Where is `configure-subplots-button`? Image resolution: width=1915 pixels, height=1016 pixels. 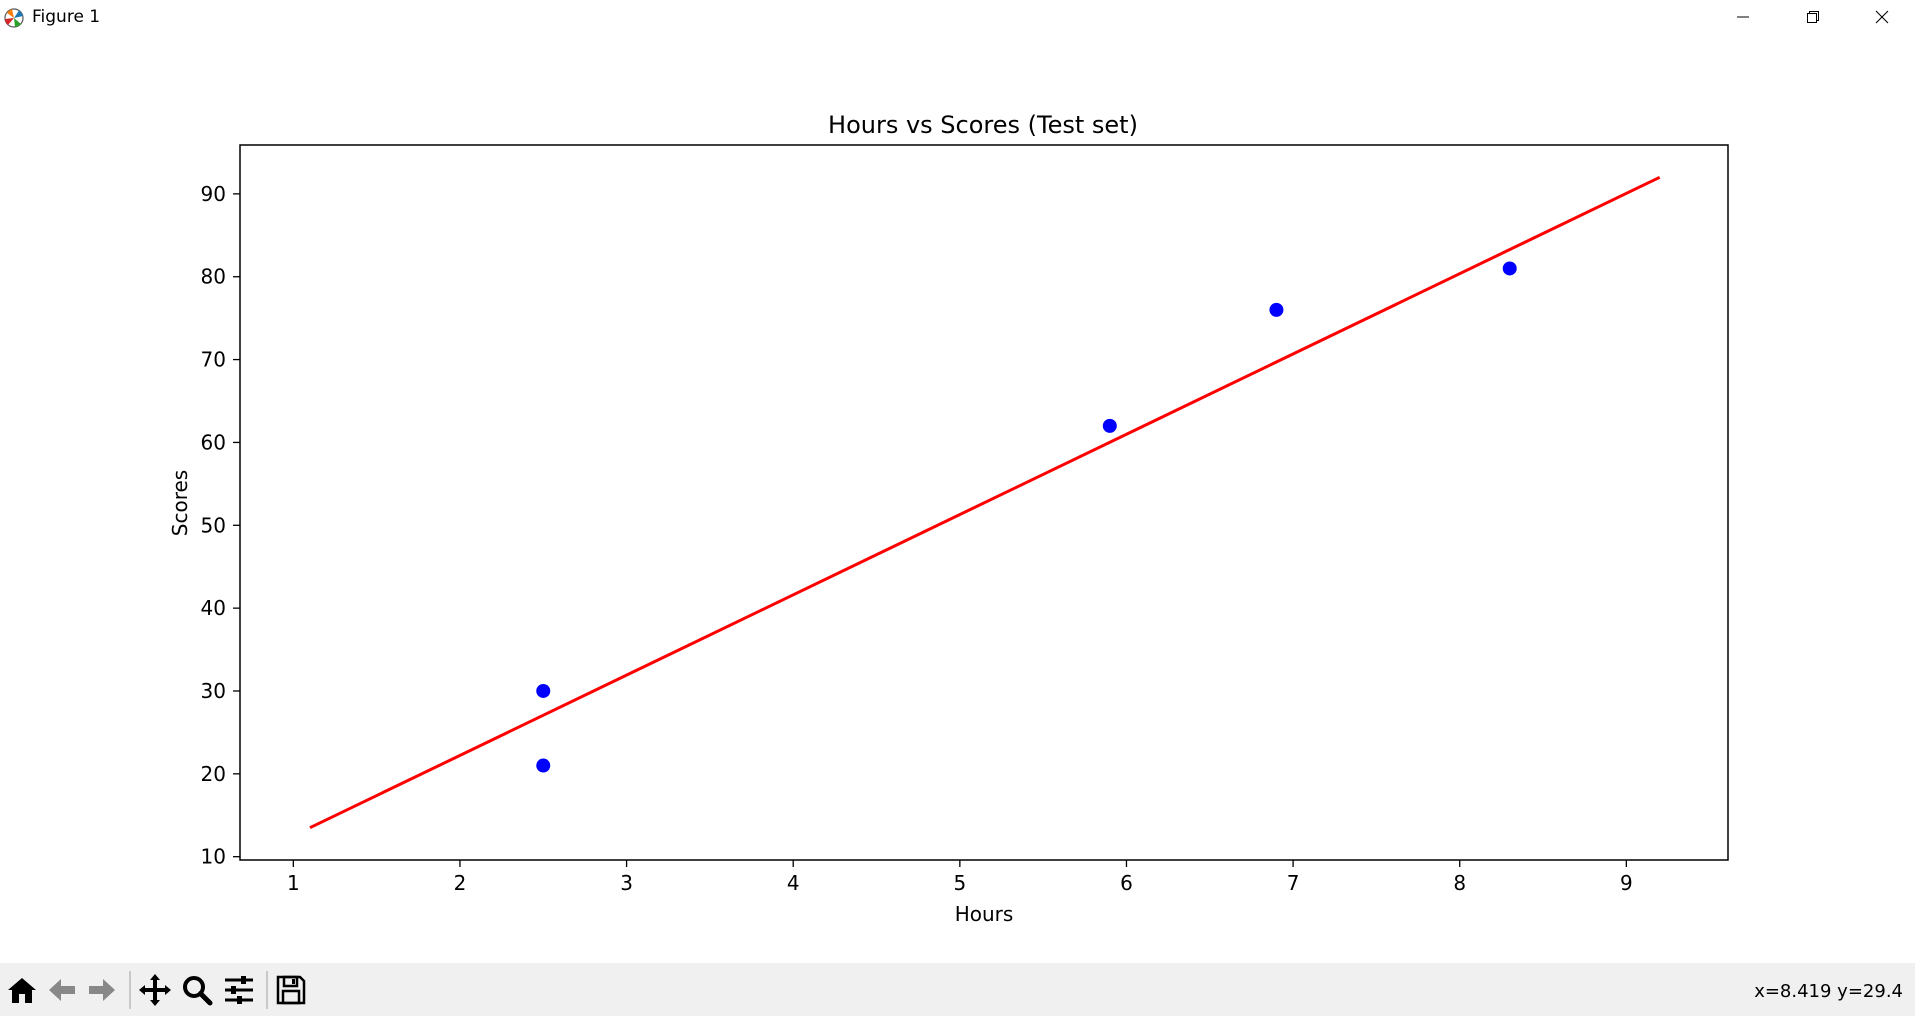
configure-subplots-button is located at coordinates (239, 990).